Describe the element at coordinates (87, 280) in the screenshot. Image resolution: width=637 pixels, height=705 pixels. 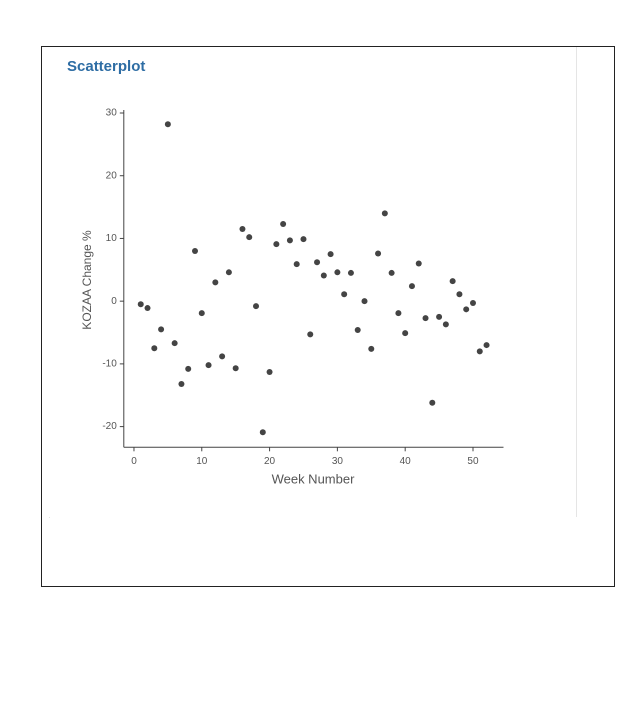
I see `y-axis-label: KOZAA Change %` at that location.